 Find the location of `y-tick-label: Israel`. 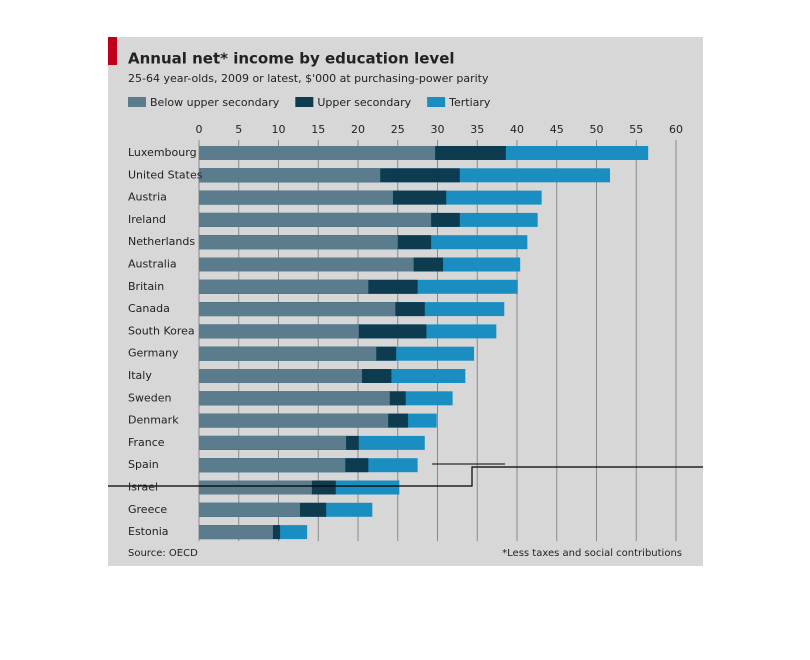

y-tick-label: Israel is located at coordinates (143, 487).